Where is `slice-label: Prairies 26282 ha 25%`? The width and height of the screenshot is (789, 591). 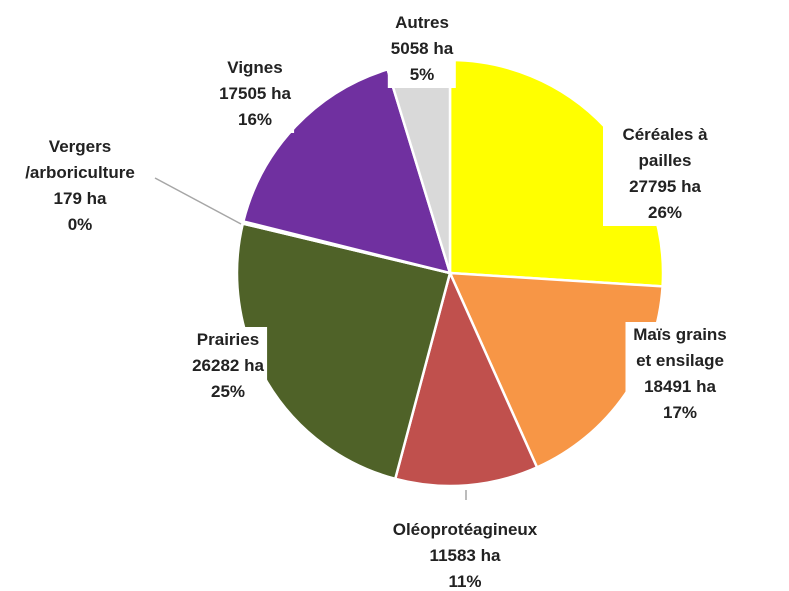 slice-label: Prairies 26282 ha 25% is located at coordinates (228, 366).